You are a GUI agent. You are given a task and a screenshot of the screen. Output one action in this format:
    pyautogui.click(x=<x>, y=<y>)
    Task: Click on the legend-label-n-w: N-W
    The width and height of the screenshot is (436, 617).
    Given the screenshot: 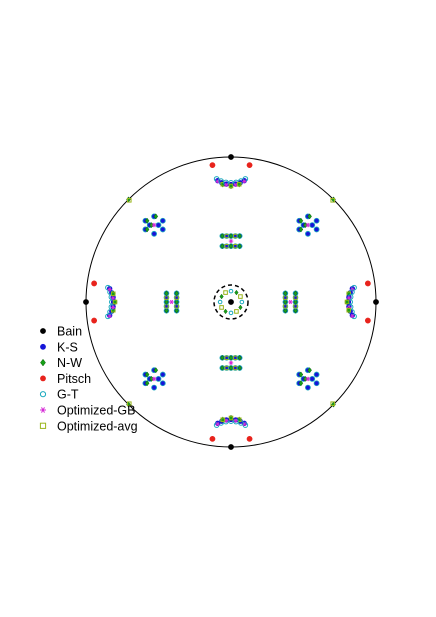 What is the action you would take?
    pyautogui.click(x=69, y=363)
    